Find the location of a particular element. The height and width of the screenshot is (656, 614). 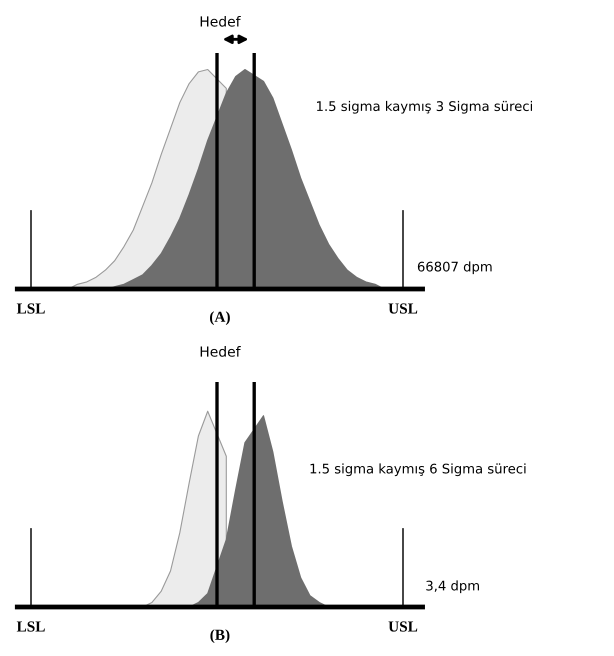

annotation: 1.5 sigma kaymış 3 Sigma süreci is located at coordinates (424, 107).